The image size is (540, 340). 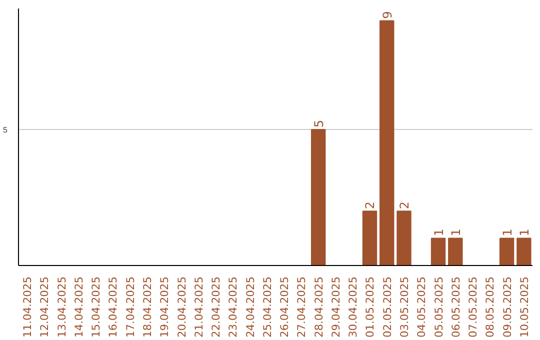 I want to click on x-tick-label: 09.05.2025, so click(x=507, y=307).